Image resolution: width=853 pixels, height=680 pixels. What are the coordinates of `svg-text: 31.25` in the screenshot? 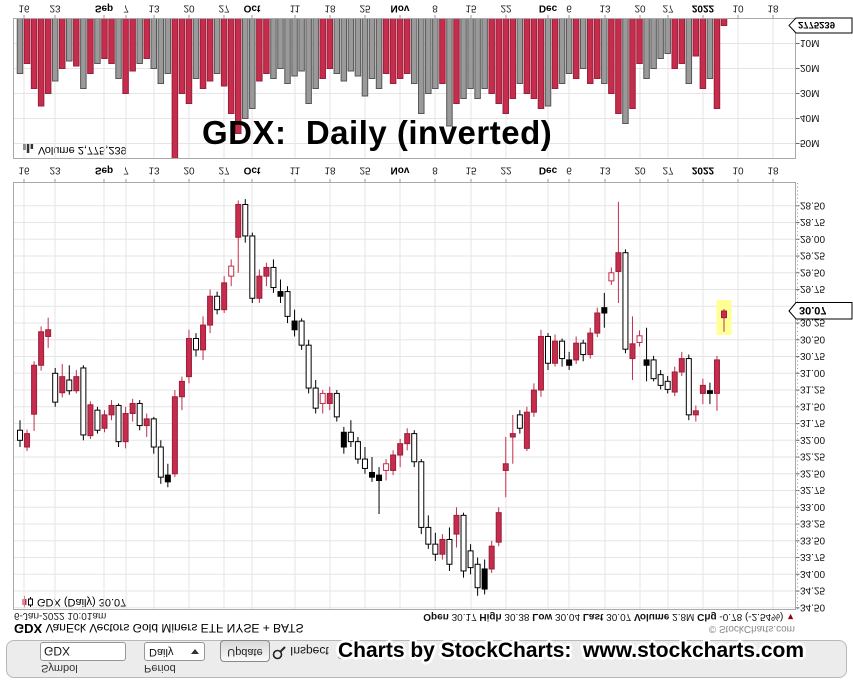 It's located at (812, 389).